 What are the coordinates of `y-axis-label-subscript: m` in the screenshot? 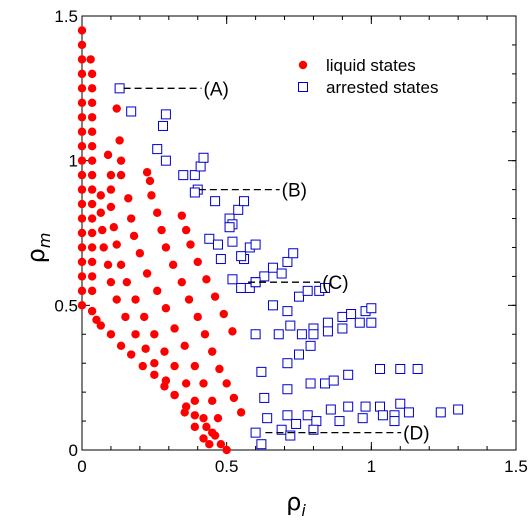 It's located at (44, 241).